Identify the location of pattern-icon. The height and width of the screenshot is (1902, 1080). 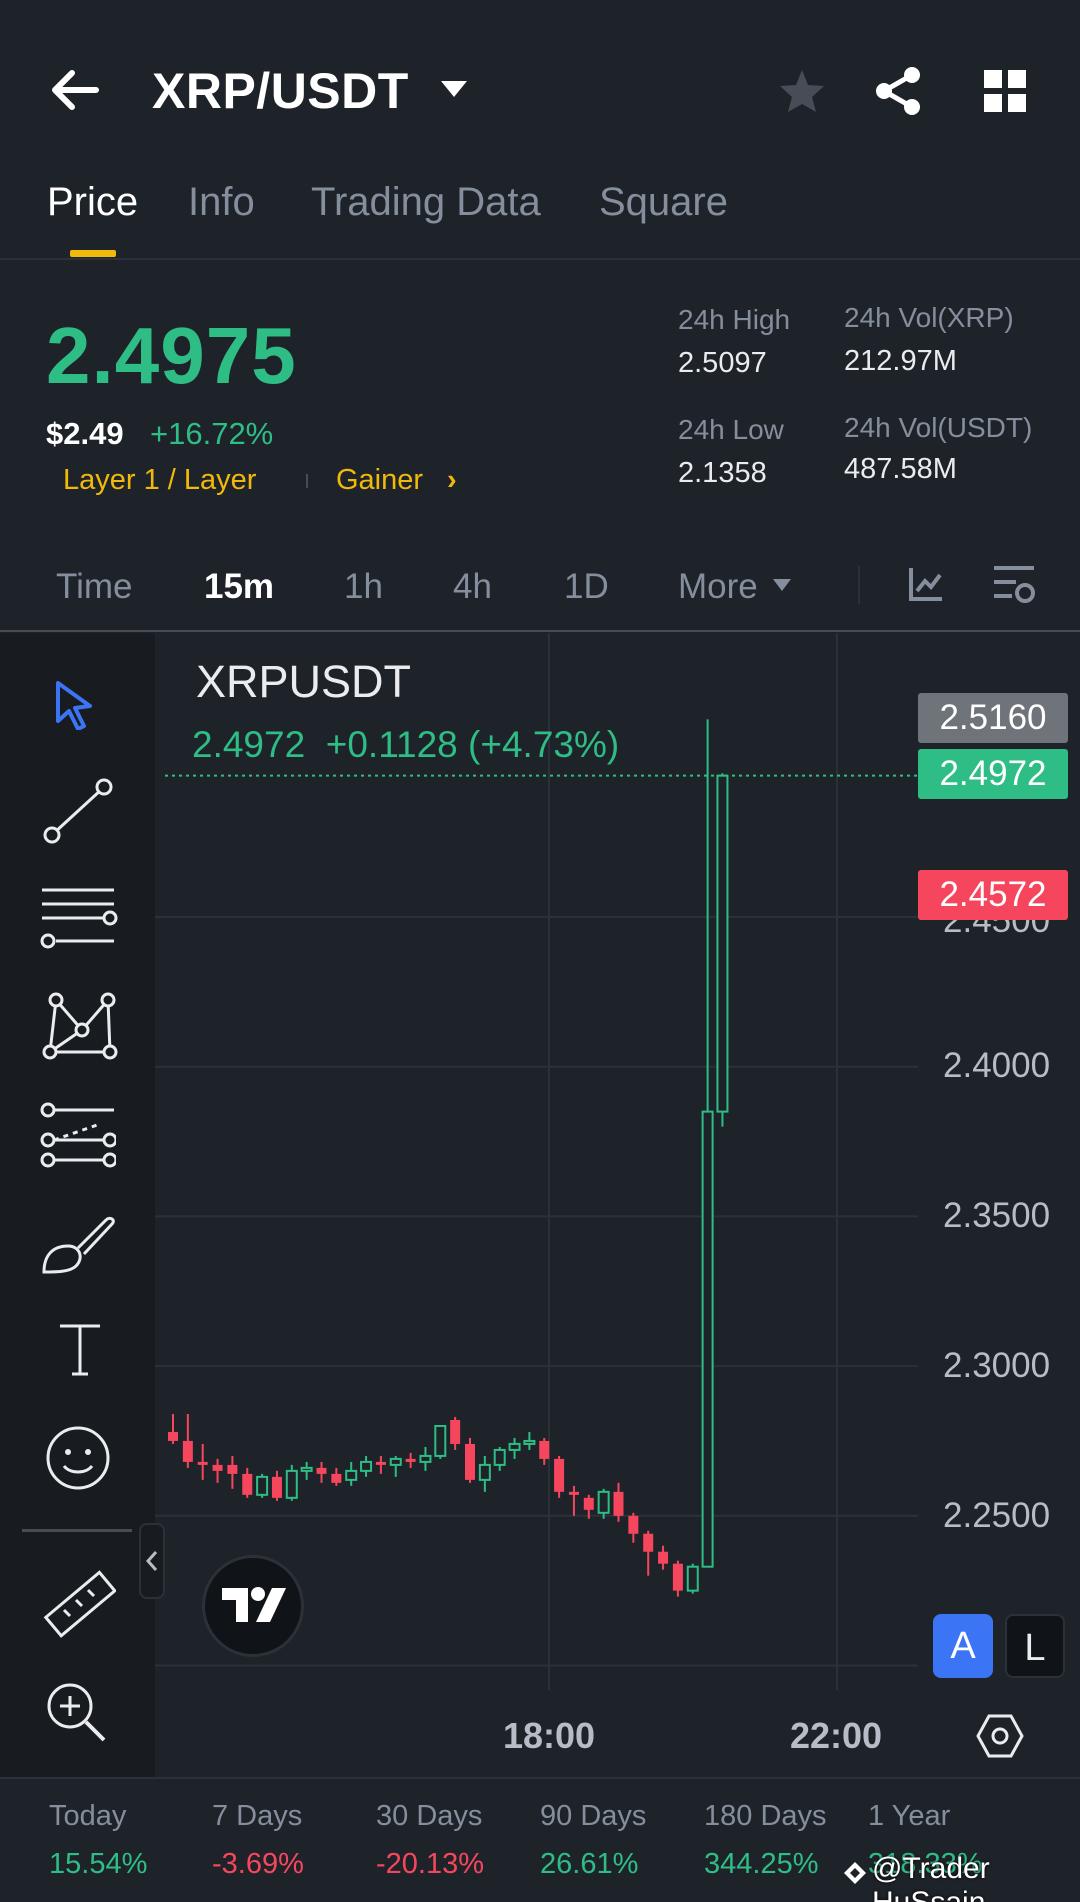
(80, 1025).